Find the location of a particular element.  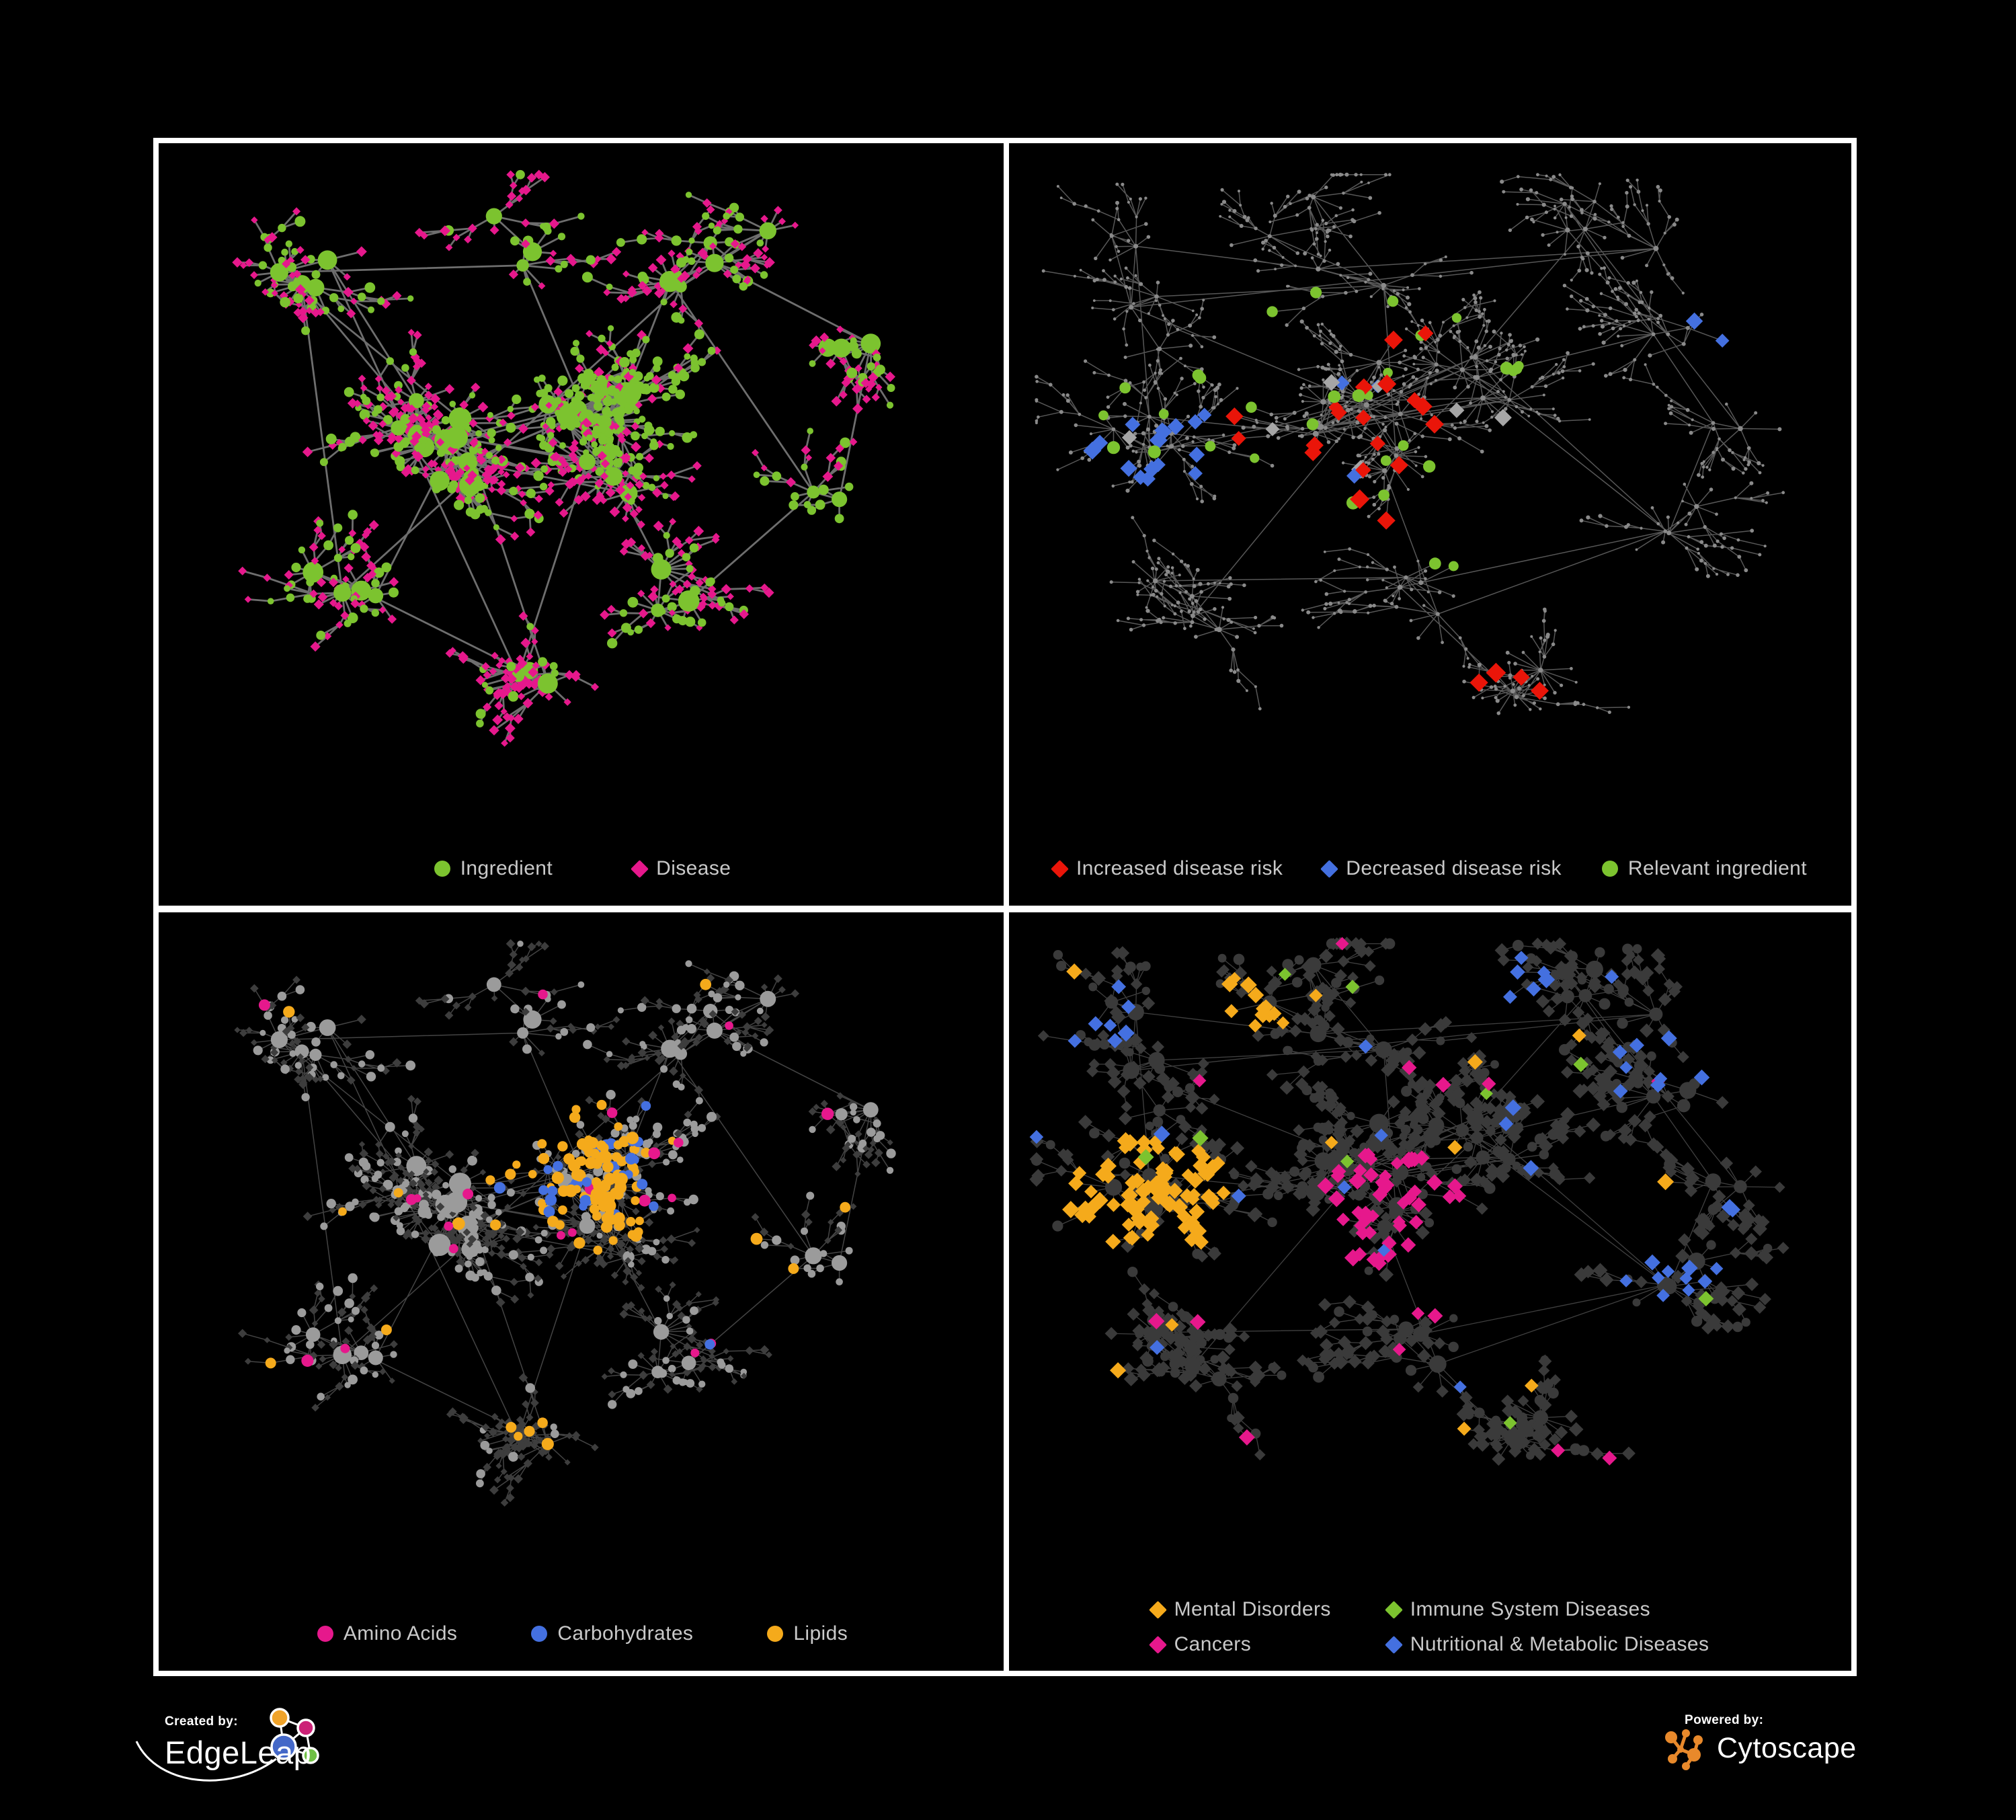

legend-label: Disease is located at coordinates (693, 868).